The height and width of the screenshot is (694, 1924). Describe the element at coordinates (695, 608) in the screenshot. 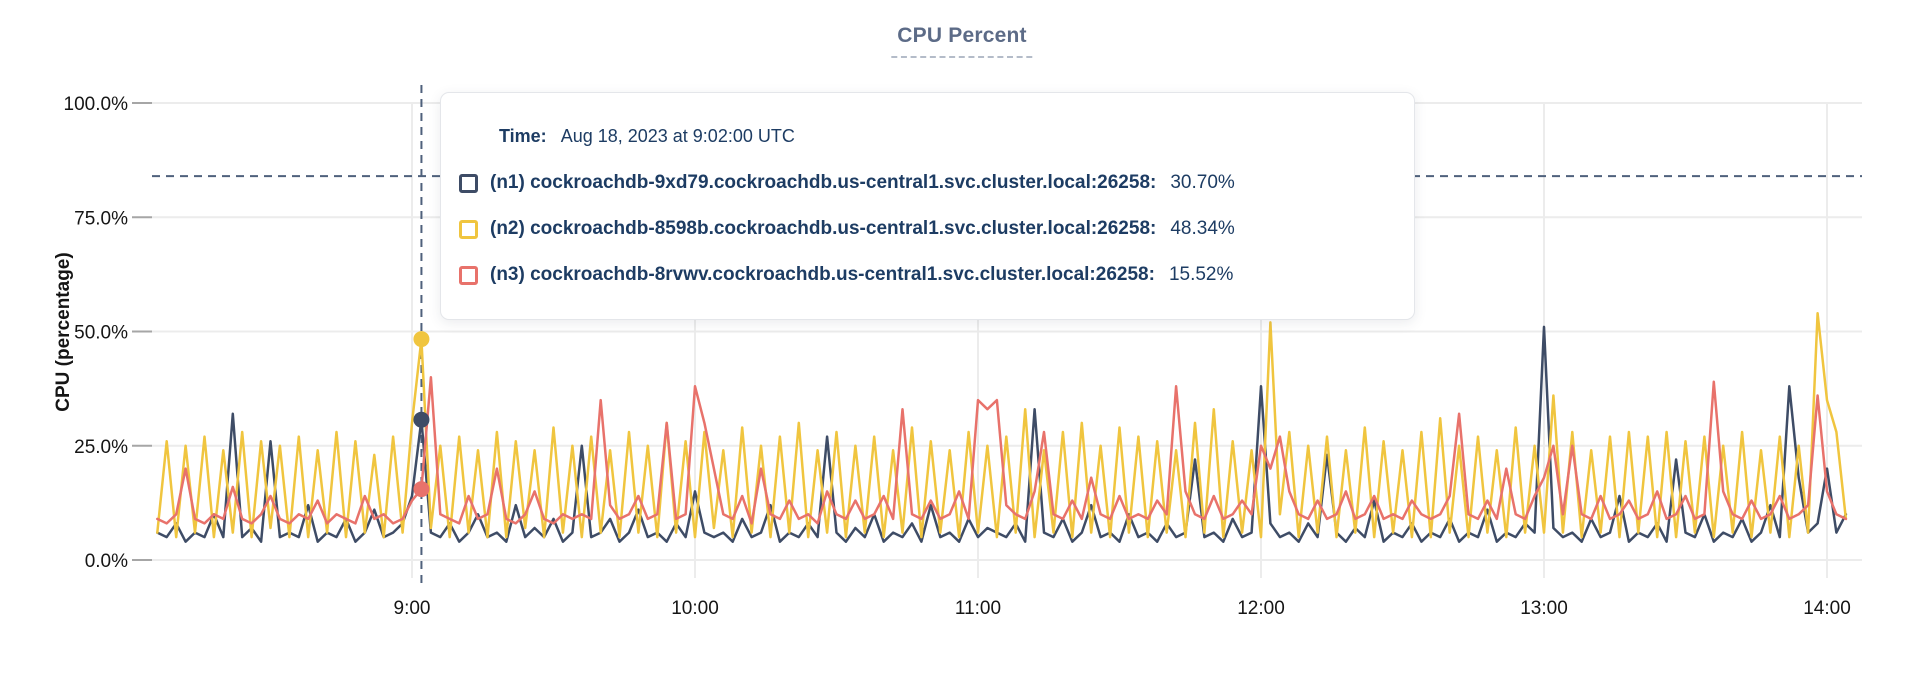

I see `x-tick-label: 10:00` at that location.